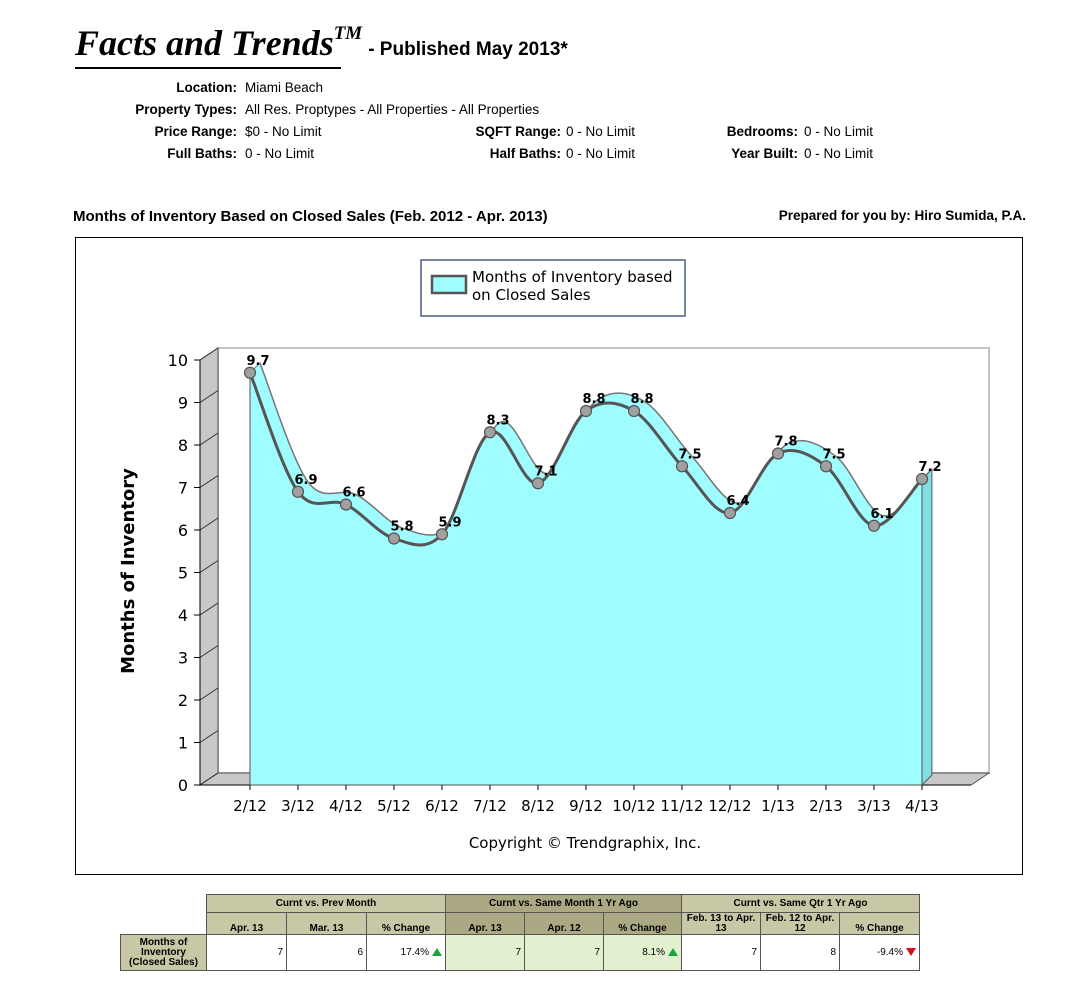 This screenshot has width=1080, height=983. I want to click on area-end-cap, so click(927, 627).